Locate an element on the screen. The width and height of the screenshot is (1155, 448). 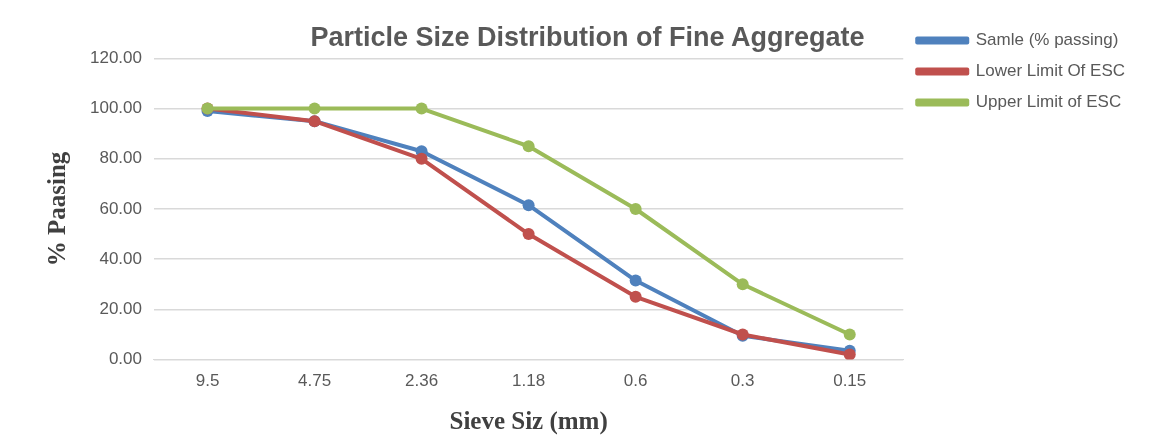
legend-label: Upper Limit of ESC is located at coordinates (1048, 102).